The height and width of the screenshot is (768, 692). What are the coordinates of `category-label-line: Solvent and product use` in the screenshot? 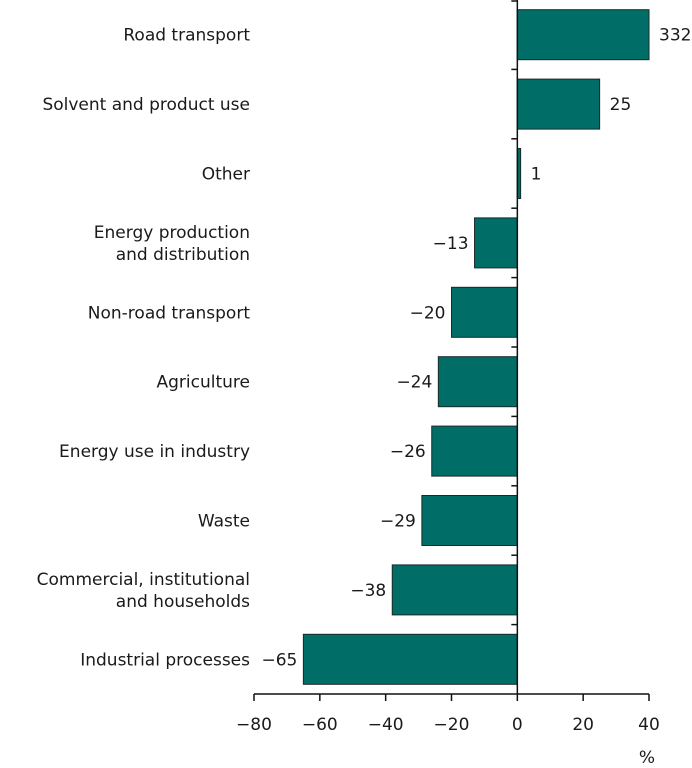 It's located at (146, 105).